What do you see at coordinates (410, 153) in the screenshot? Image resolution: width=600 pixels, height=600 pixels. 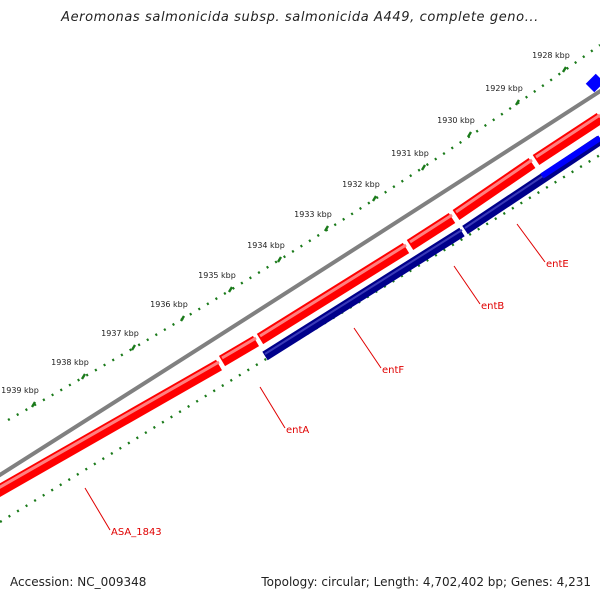 I see `tick-label: 1931 kbp` at bounding box center [410, 153].